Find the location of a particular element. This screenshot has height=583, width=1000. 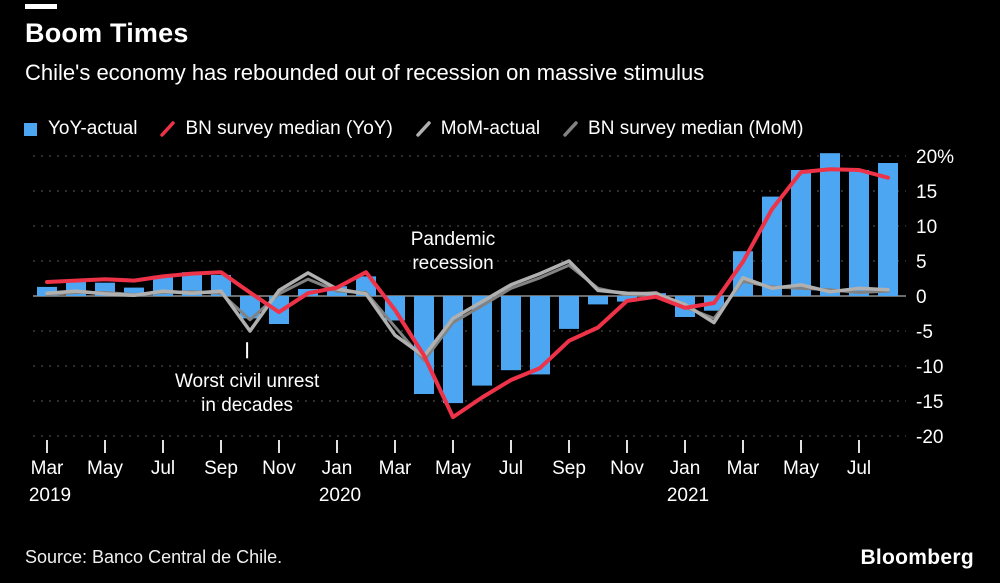

bar-may-2021 is located at coordinates (801, 233).